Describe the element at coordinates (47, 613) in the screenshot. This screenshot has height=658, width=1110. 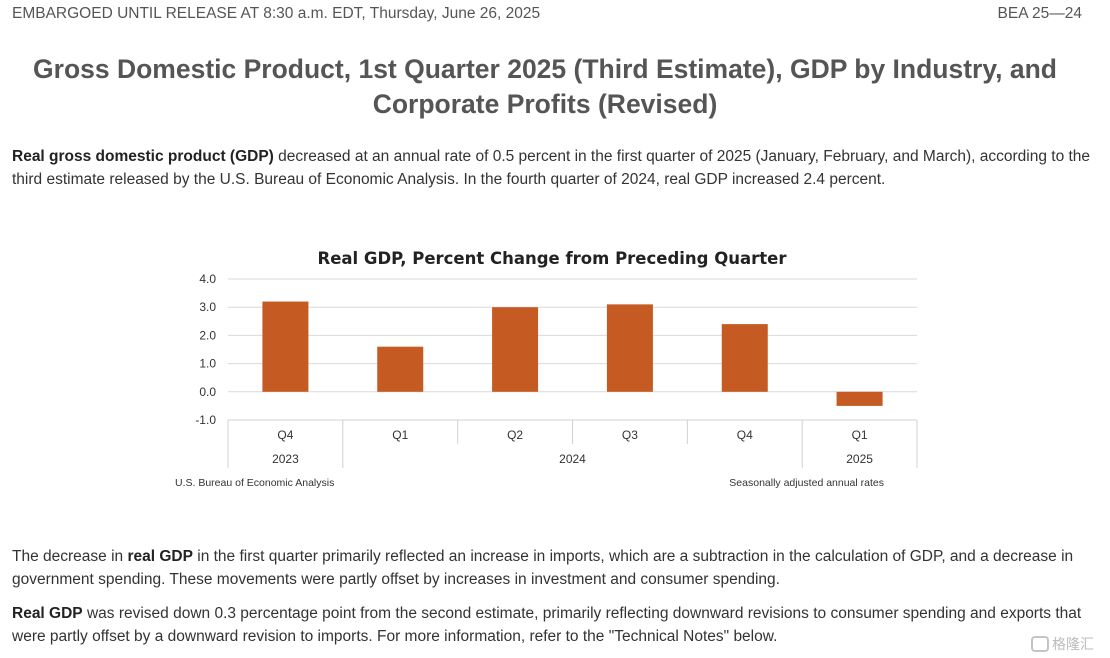
I see `paragraph-revision-bold: Real GDP` at that location.